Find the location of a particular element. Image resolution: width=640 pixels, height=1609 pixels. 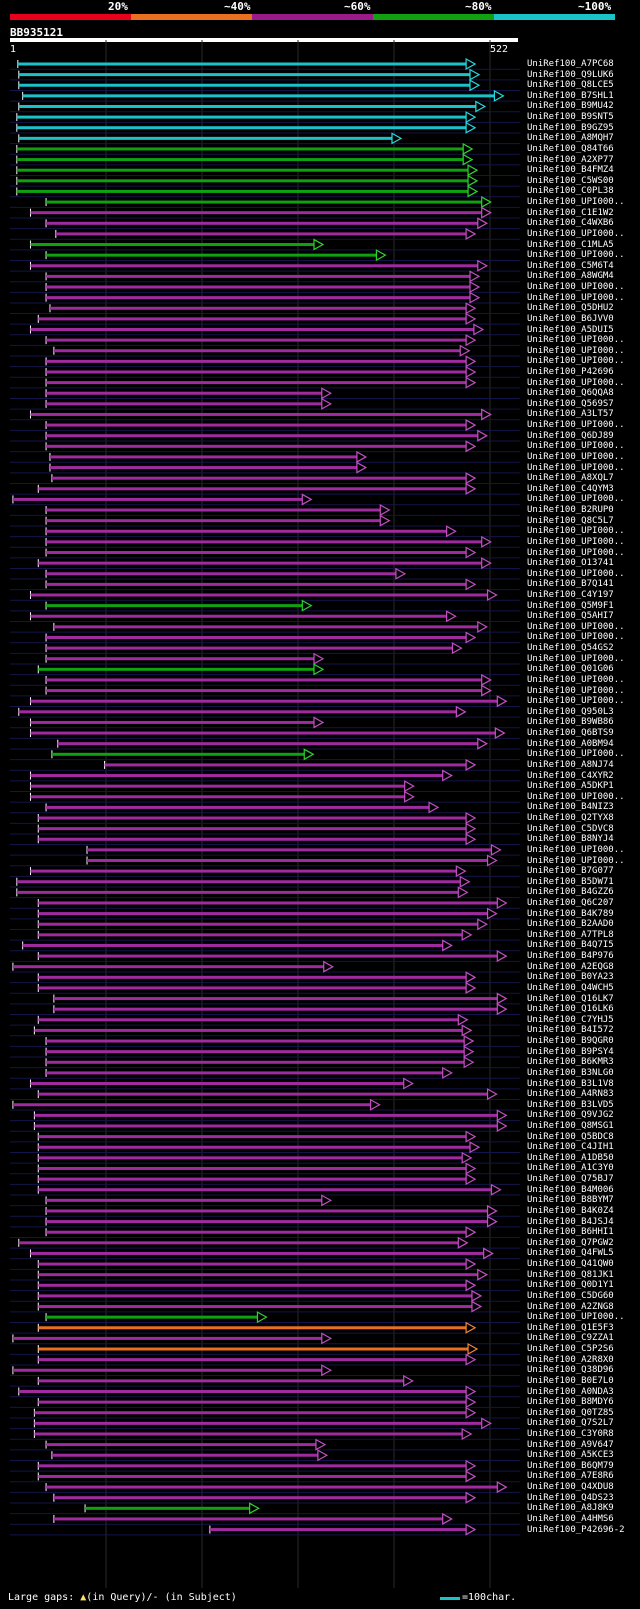

hit-label: UniRef100_A0NDA3 is located at coordinates (570, 1391).